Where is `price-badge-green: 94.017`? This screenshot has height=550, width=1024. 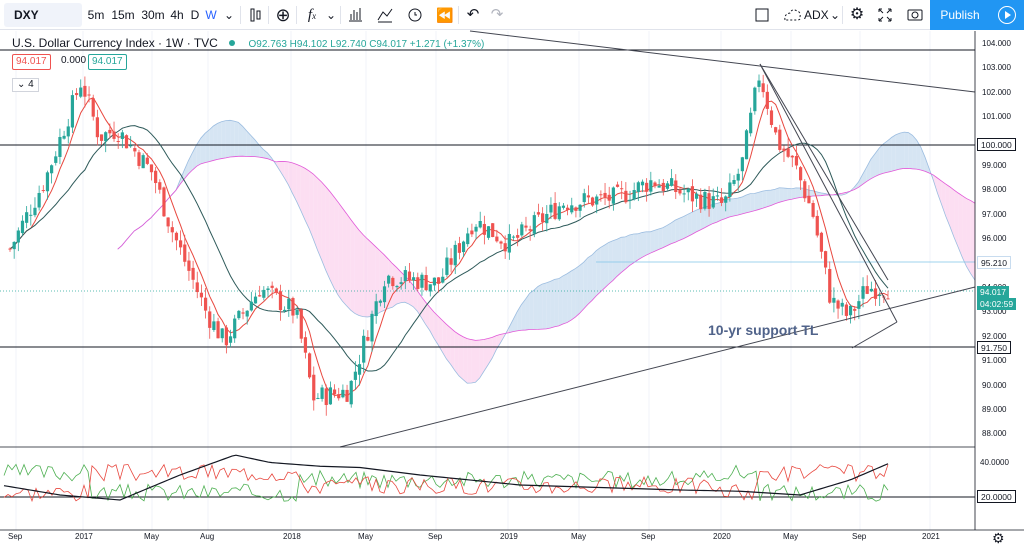
price-badge-green: 94.017 is located at coordinates (107, 62).